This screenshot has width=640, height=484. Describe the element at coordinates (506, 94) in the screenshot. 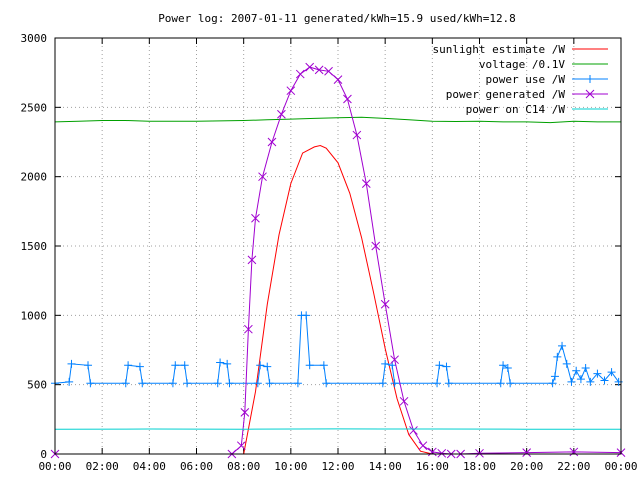

I see `legend-label: power generated /W` at that location.